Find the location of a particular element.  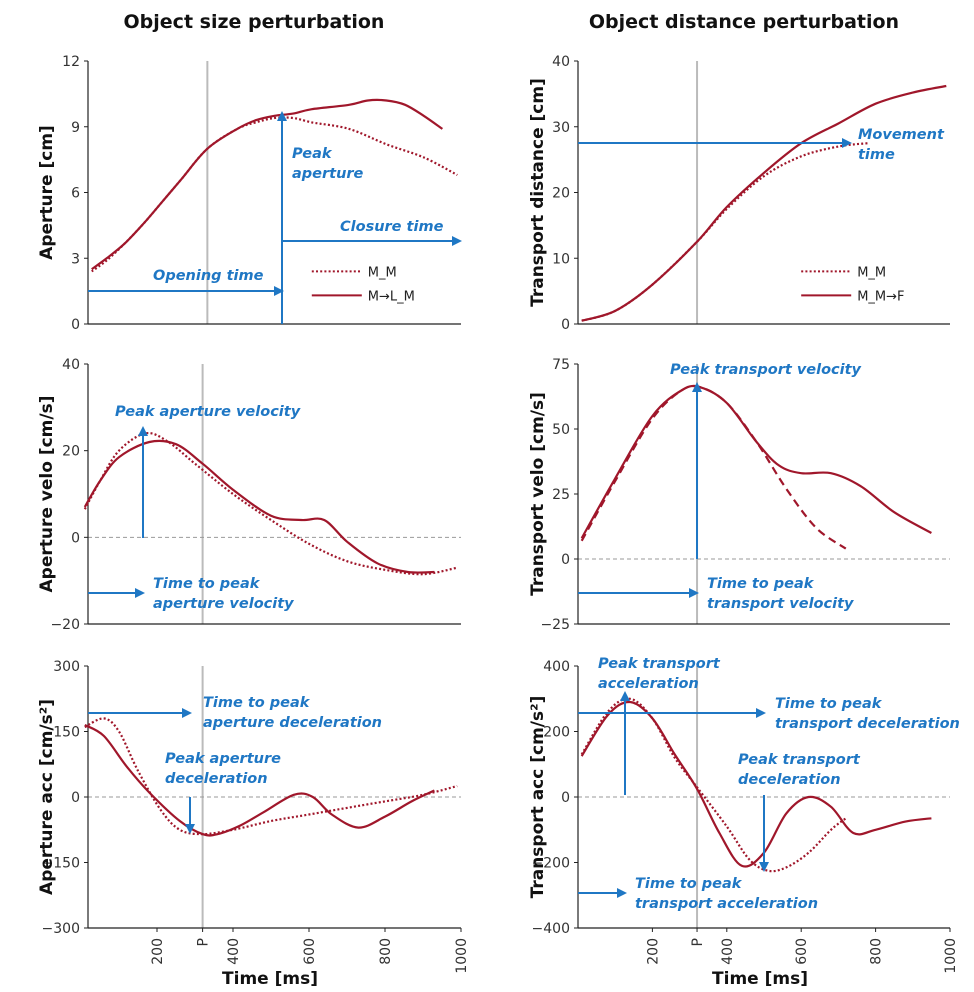

x-axis-label-right: Time [ms] is located at coordinates (760, 979).